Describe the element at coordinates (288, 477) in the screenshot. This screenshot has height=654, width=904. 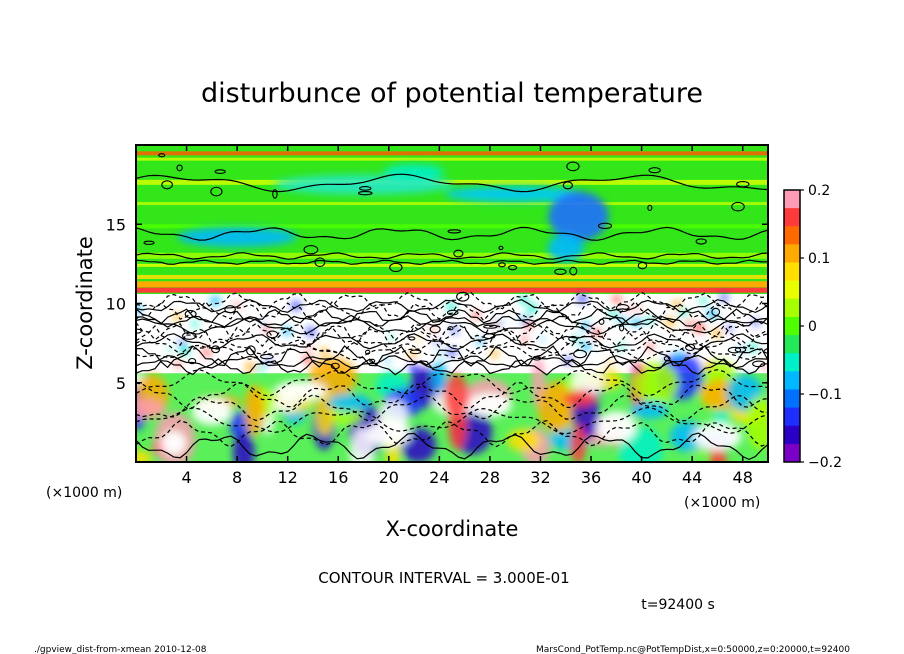
I see `x-tick-label: 12` at that location.